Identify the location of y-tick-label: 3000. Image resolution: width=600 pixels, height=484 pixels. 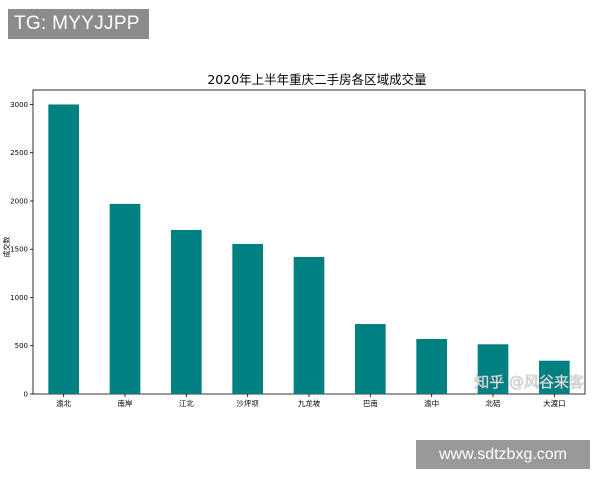
(19, 105).